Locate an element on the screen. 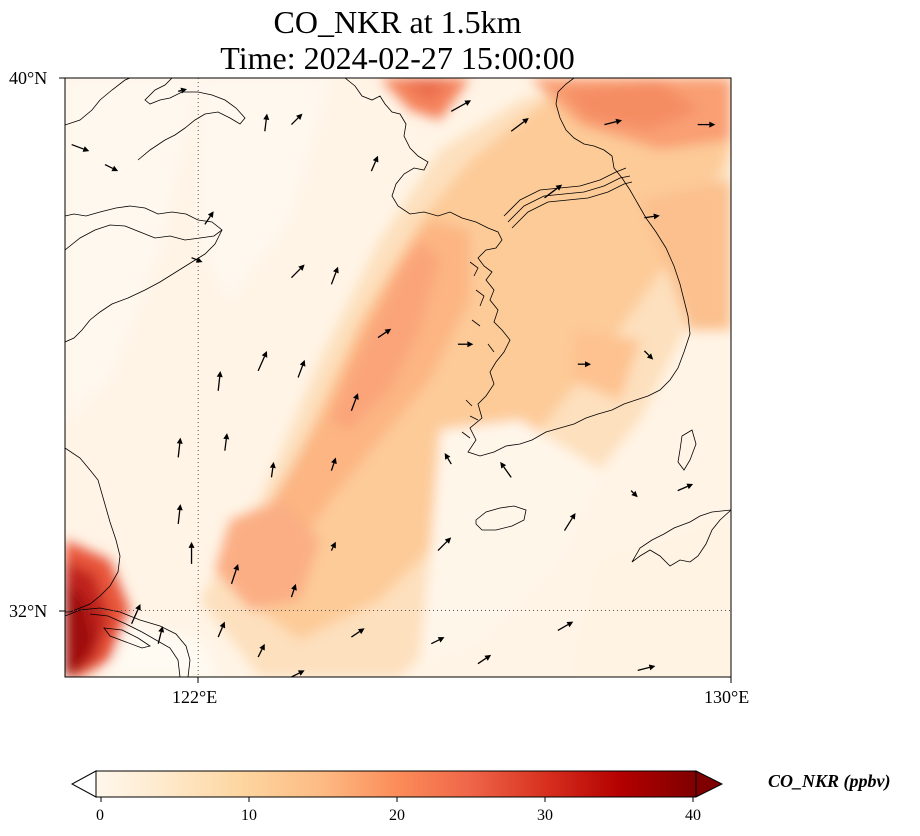  colorbar-gradient is located at coordinates (396, 784).